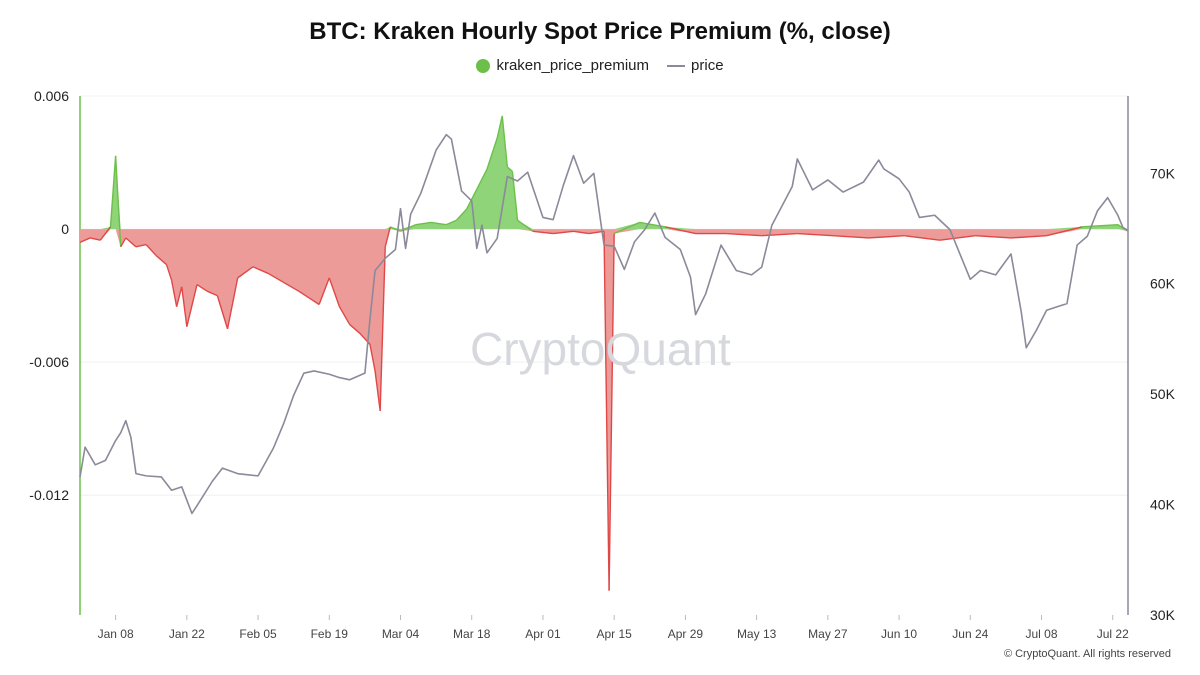 This screenshot has width=1200, height=675. I want to click on legend-label-price: price, so click(707, 65).